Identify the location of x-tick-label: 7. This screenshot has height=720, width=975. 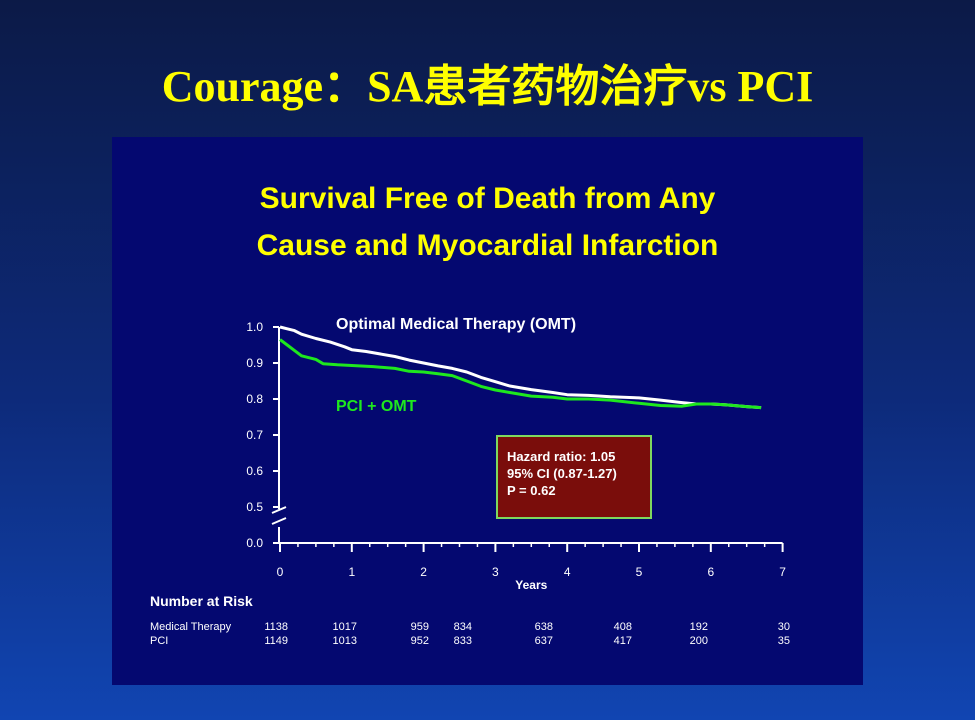
(782, 572).